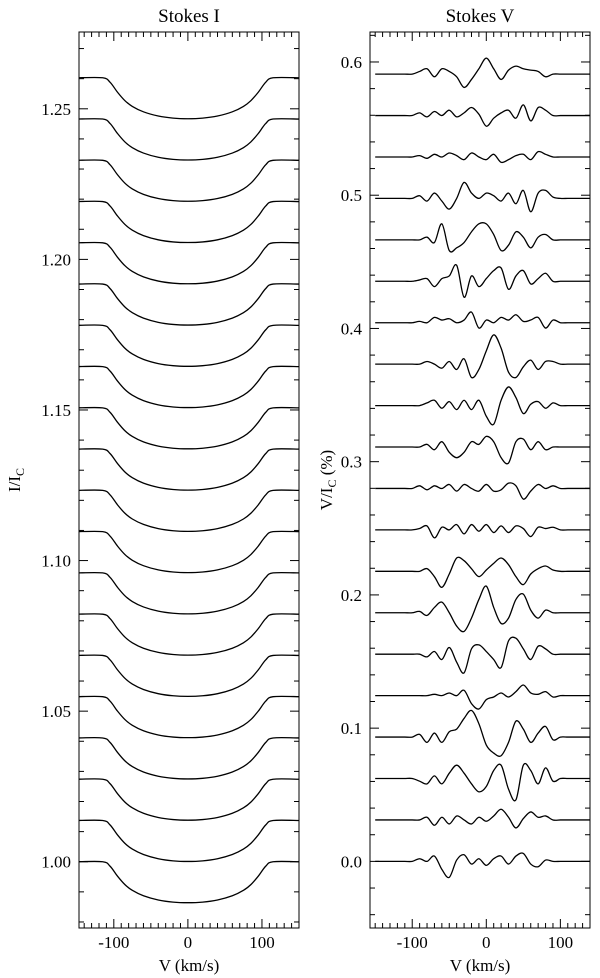 The height and width of the screenshot is (978, 600). I want to click on y-tick-label: 0.1, so click(351, 728).